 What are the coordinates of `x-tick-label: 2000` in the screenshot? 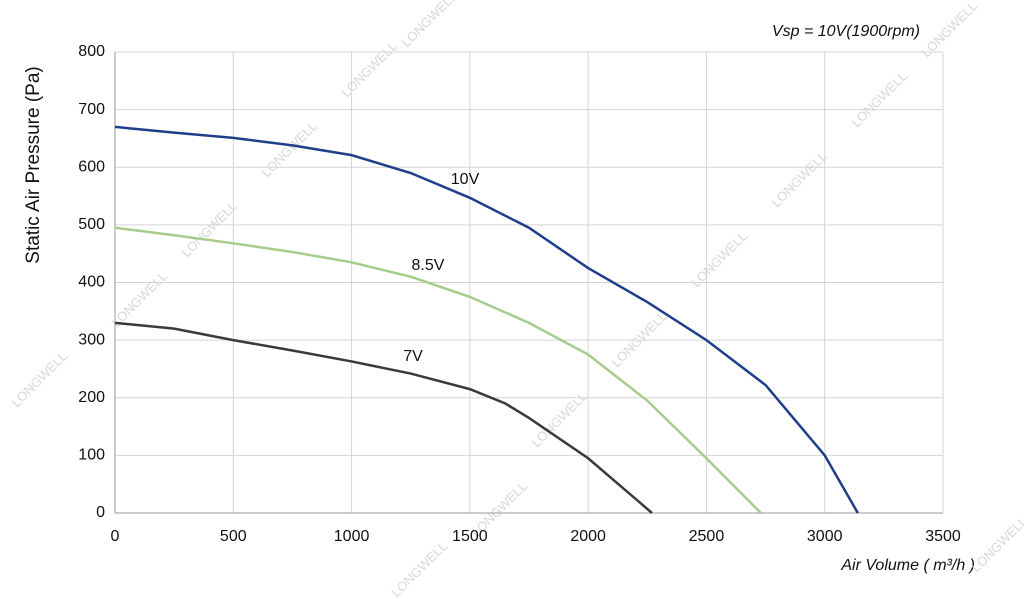 It's located at (588, 536).